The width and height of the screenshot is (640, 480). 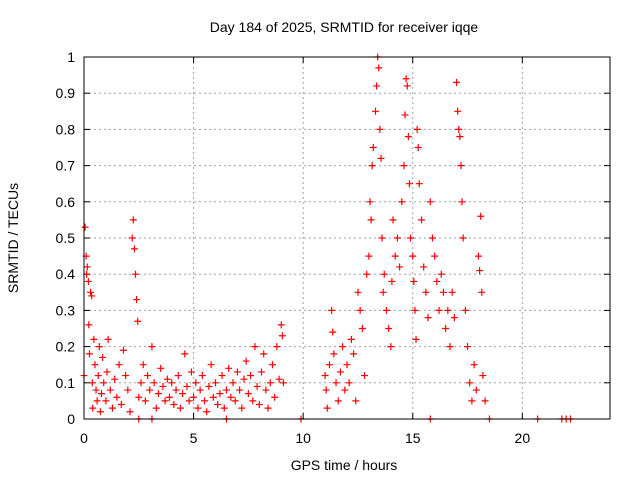 I want to click on x-tick-label: 15, so click(x=413, y=438).